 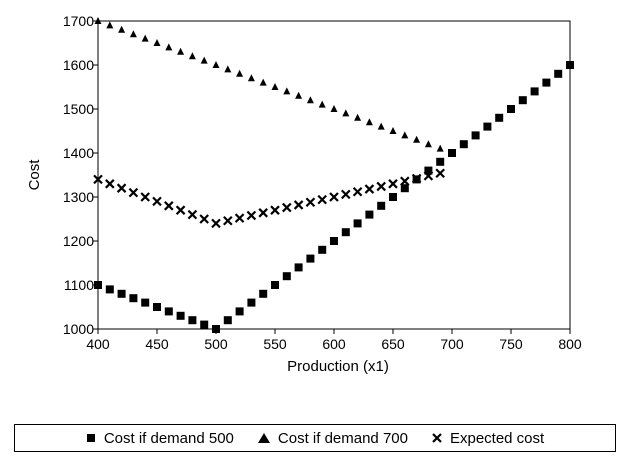 I want to click on legend-item-expected-cost: Expected cost, so click(x=488, y=438).